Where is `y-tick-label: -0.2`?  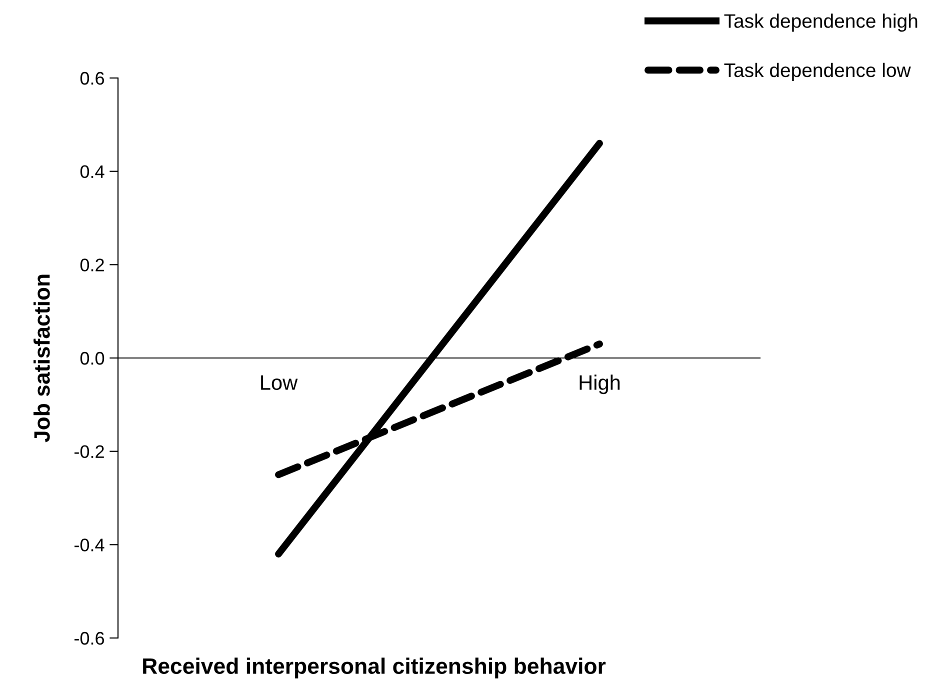 y-tick-label: -0.2 is located at coordinates (89, 451).